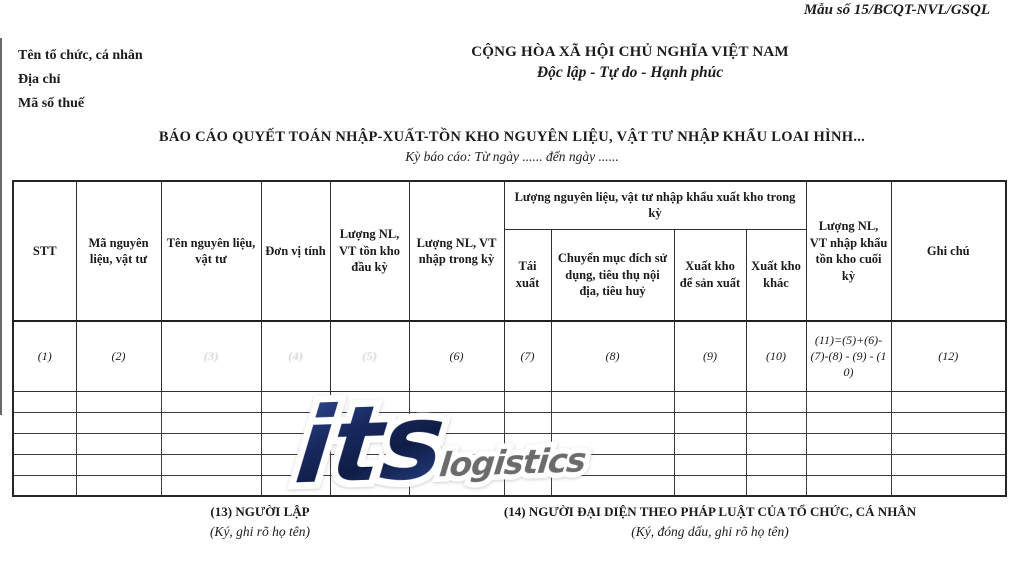 This screenshot has height=576, width=1024. I want to click on index-cell: (6), so click(456, 356).